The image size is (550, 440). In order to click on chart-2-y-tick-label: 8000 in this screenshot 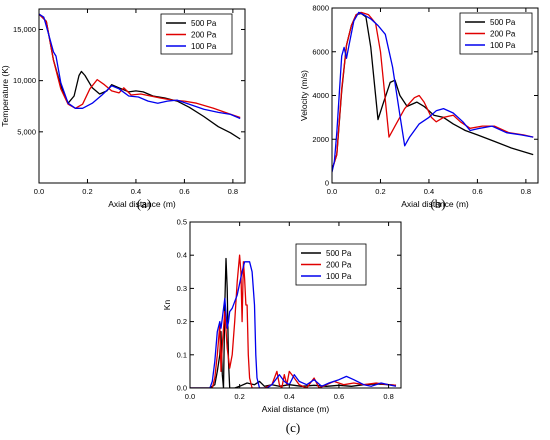, I will do `click(320, 8)`.